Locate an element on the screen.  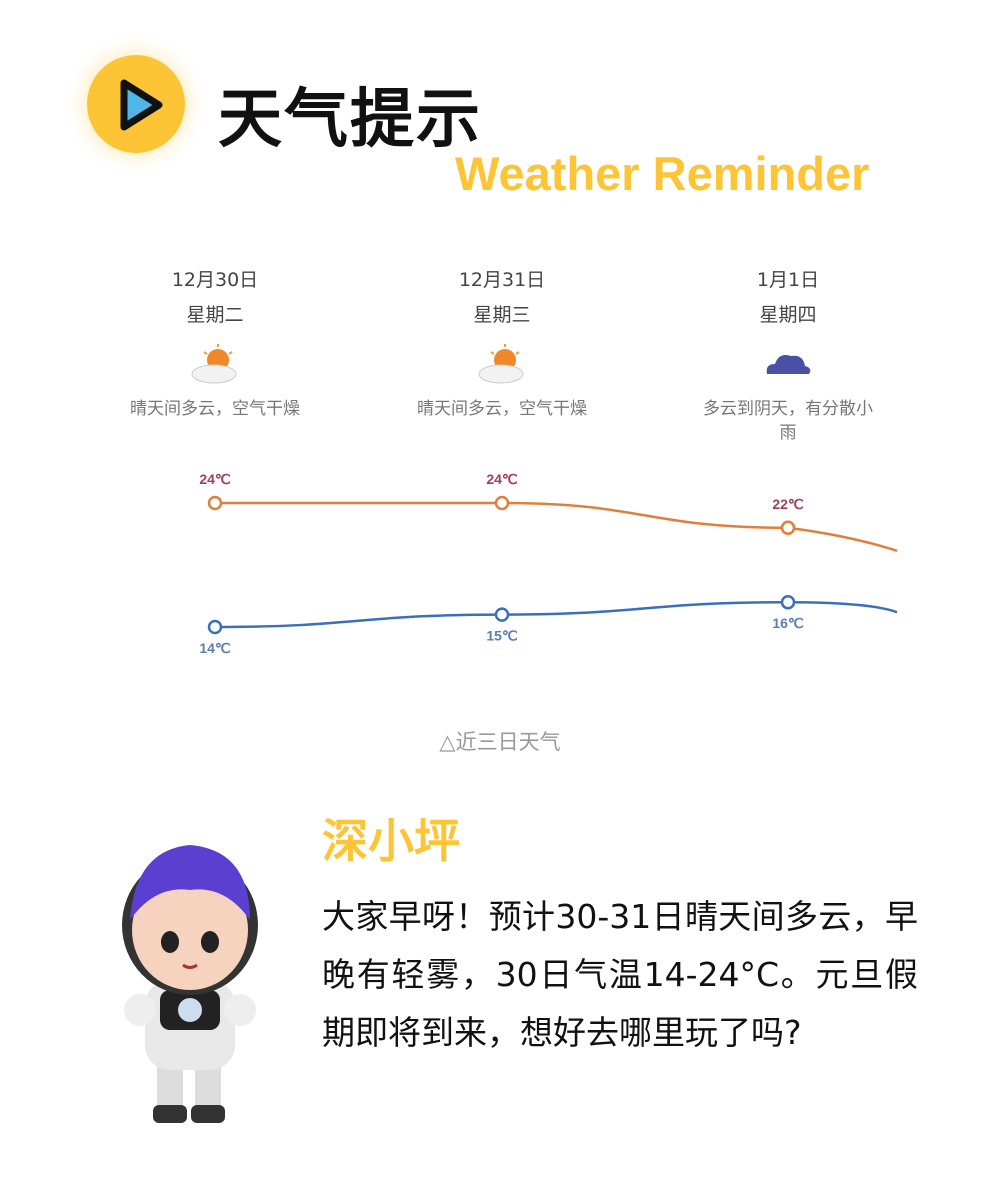
page-subtitle: Weather Reminder is located at coordinates (662, 173).